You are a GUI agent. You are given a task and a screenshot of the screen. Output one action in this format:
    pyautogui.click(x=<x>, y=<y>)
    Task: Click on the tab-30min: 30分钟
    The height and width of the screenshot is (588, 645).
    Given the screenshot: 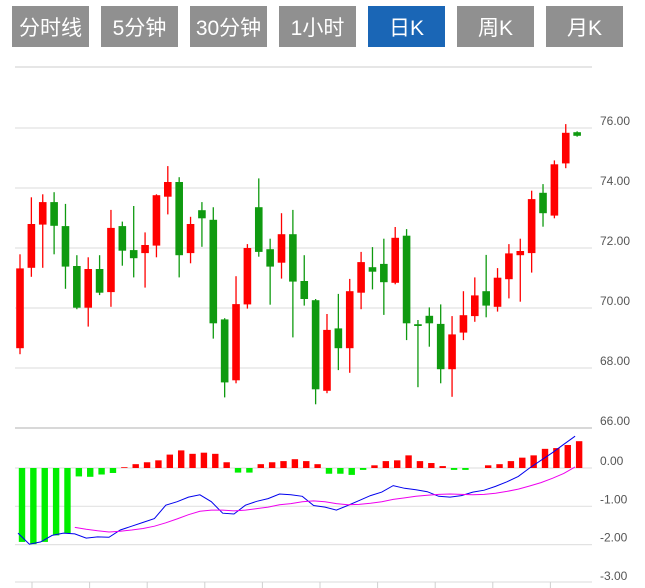 What is the action you would take?
    pyautogui.click(x=228, y=26)
    